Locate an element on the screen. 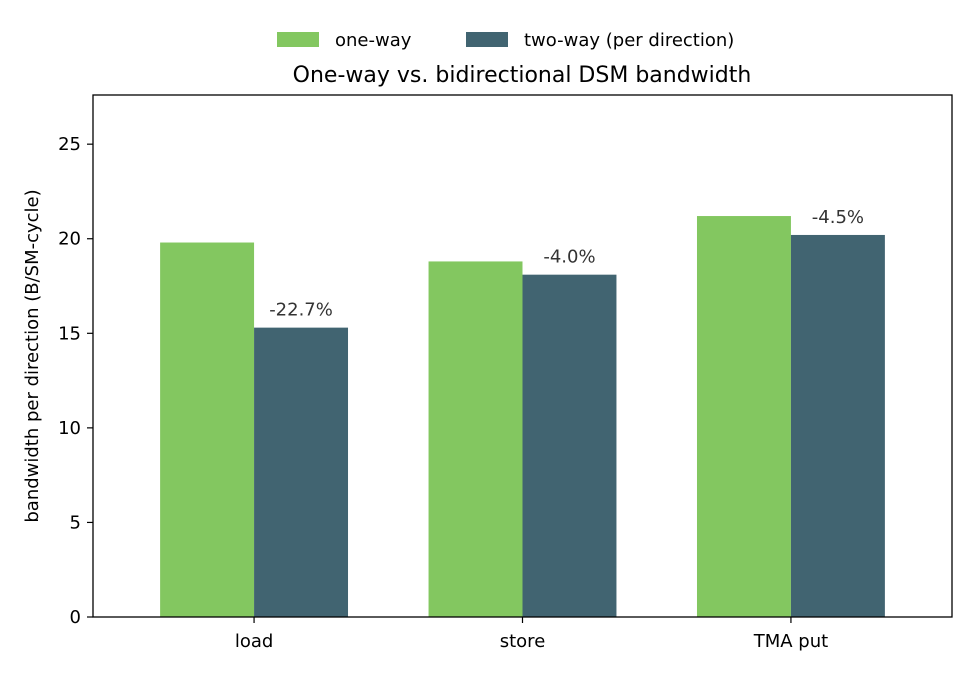 Image resolution: width=975 pixels, height=675 pixels. annotation-load: -22.7% is located at coordinates (301, 310).